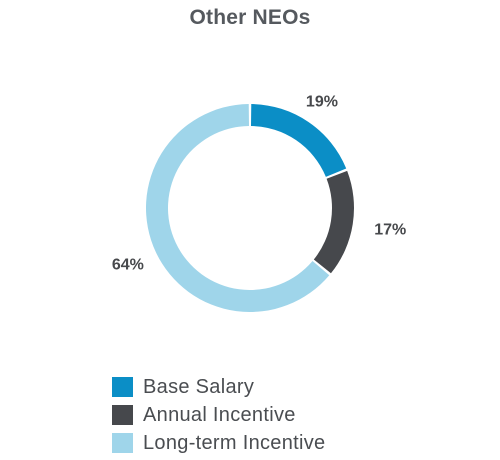  Describe the element at coordinates (333, 222) in the screenshot. I see `donut-slice-annual-incentive` at that location.